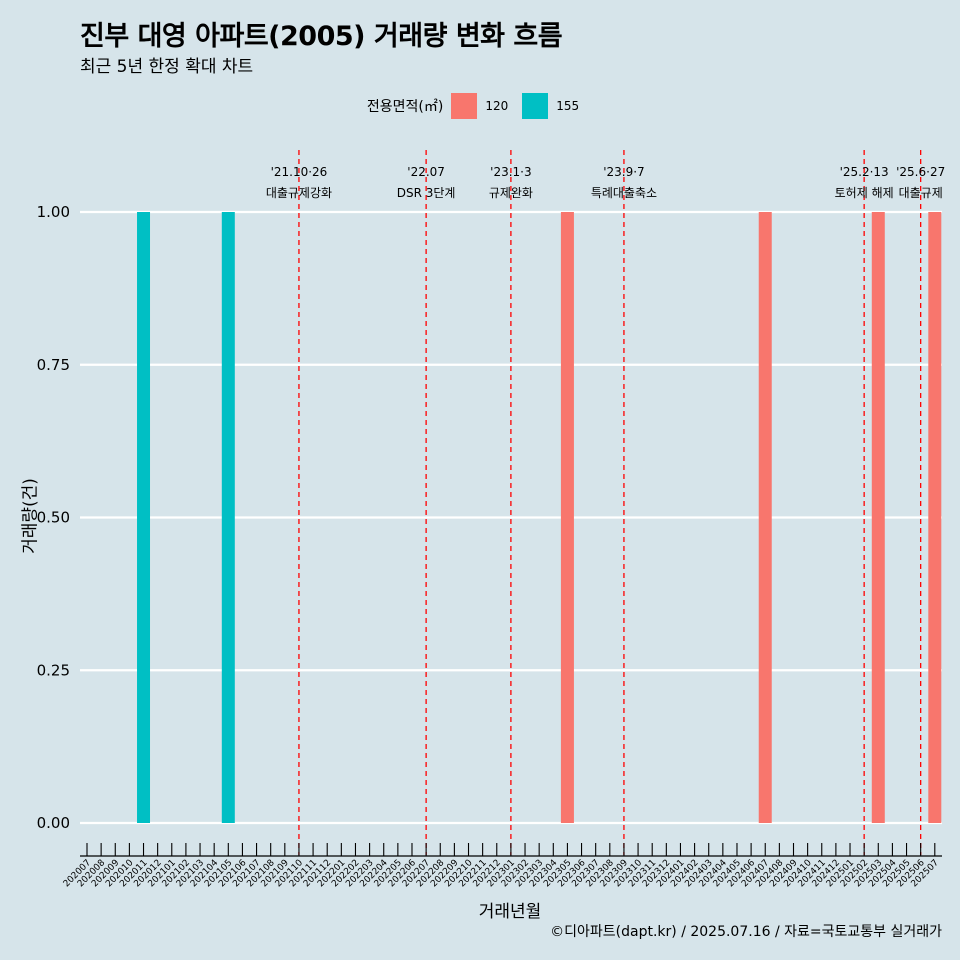 The height and width of the screenshot is (960, 960). Describe the element at coordinates (426, 193) in the screenshot. I see `event-text-label: DSR 3단계` at that location.